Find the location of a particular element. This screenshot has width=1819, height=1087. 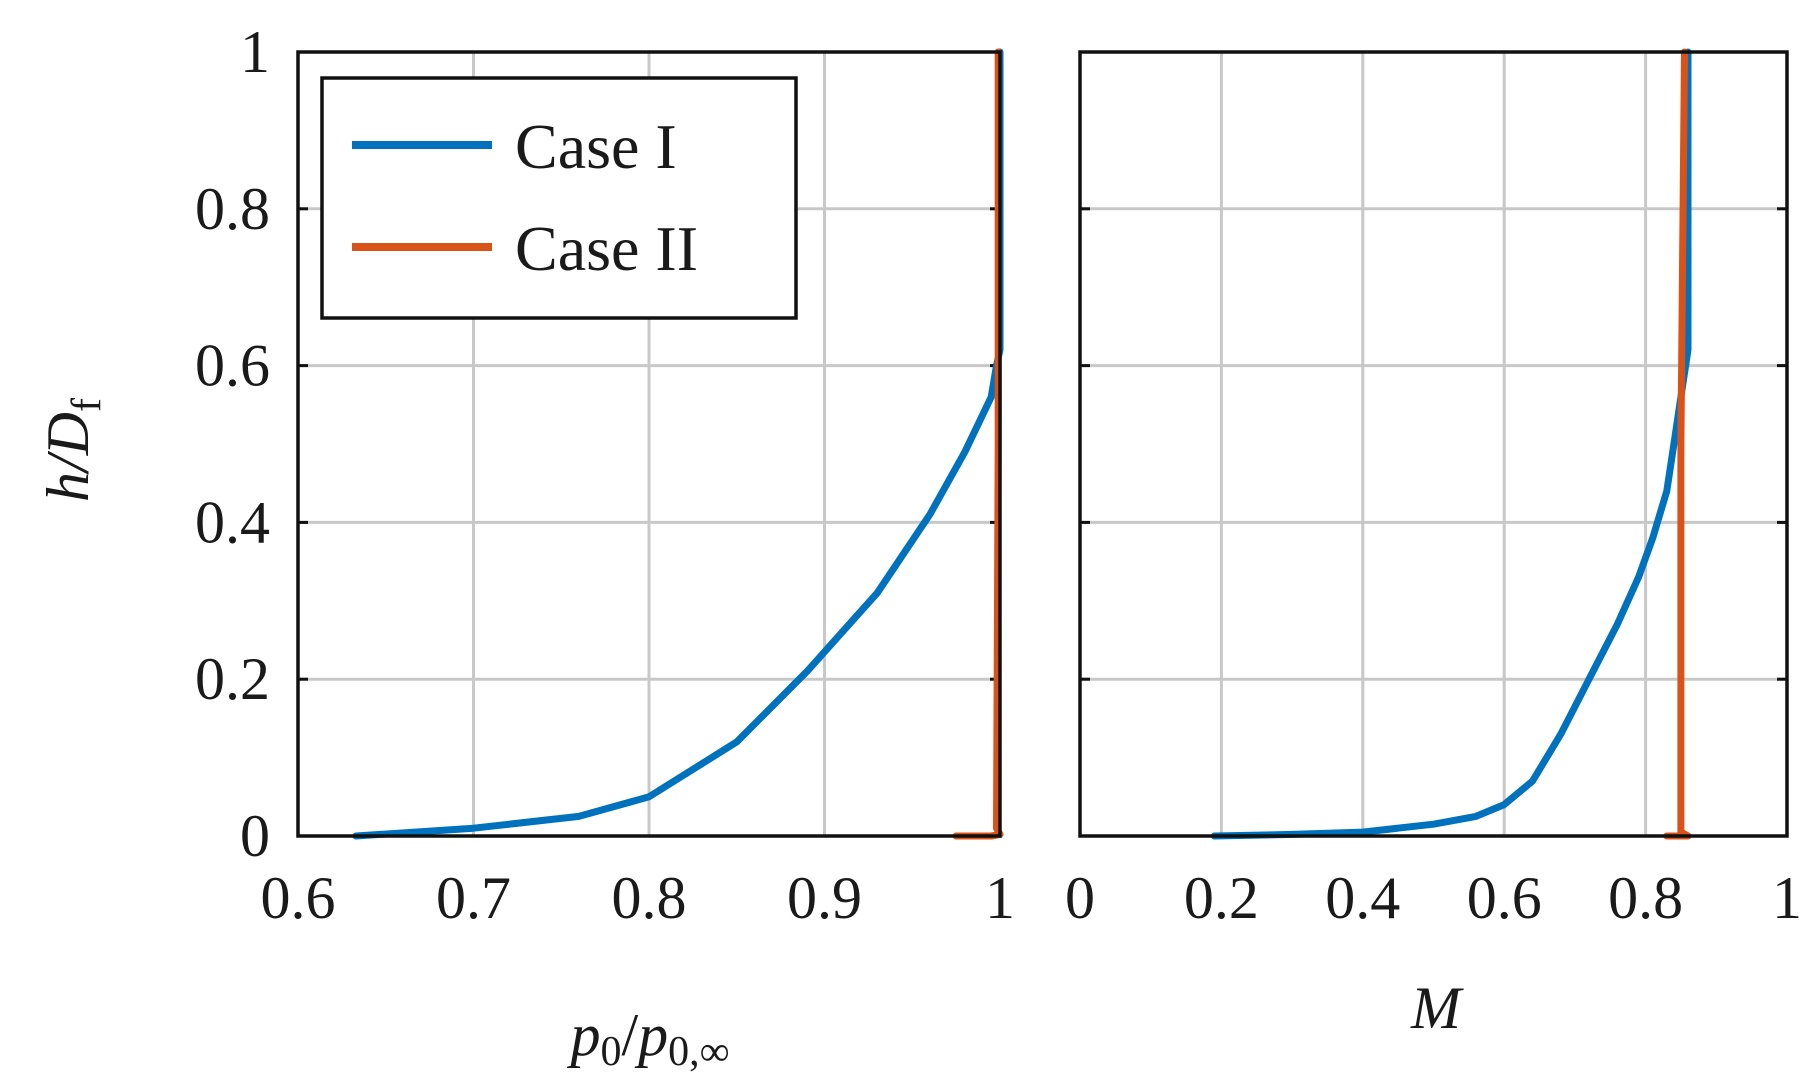

legend-label-case-2: Case II is located at coordinates (606, 248).